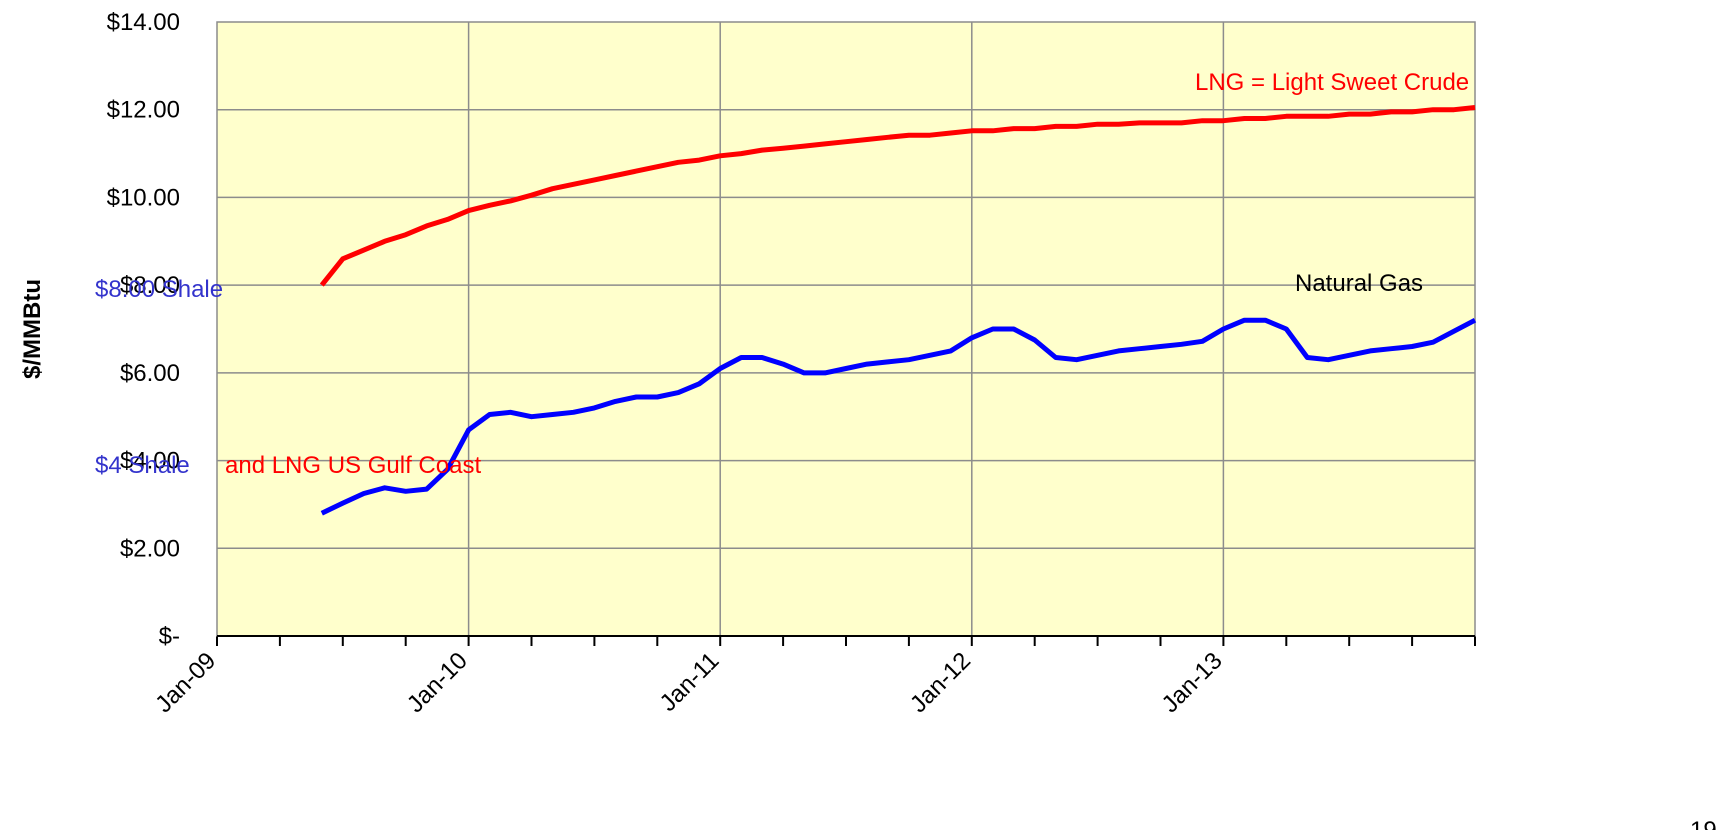 The image size is (1726, 830). What do you see at coordinates (897, 196) in the screenshot?
I see `series-line` at bounding box center [897, 196].